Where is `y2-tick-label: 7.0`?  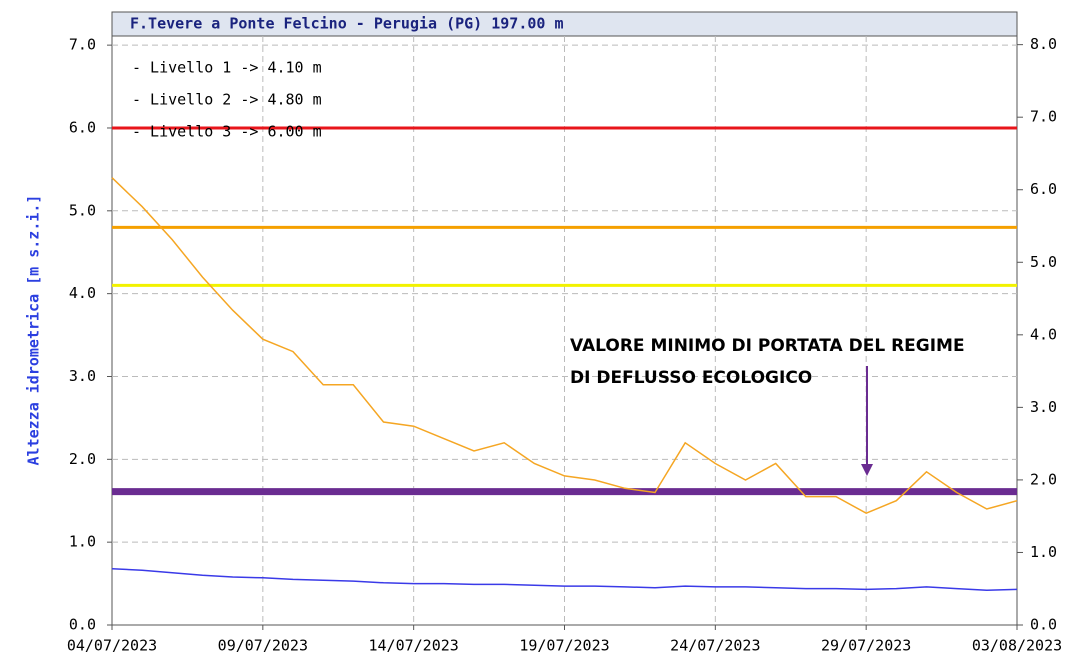 y2-tick-label: 7.0 is located at coordinates (1043, 117).